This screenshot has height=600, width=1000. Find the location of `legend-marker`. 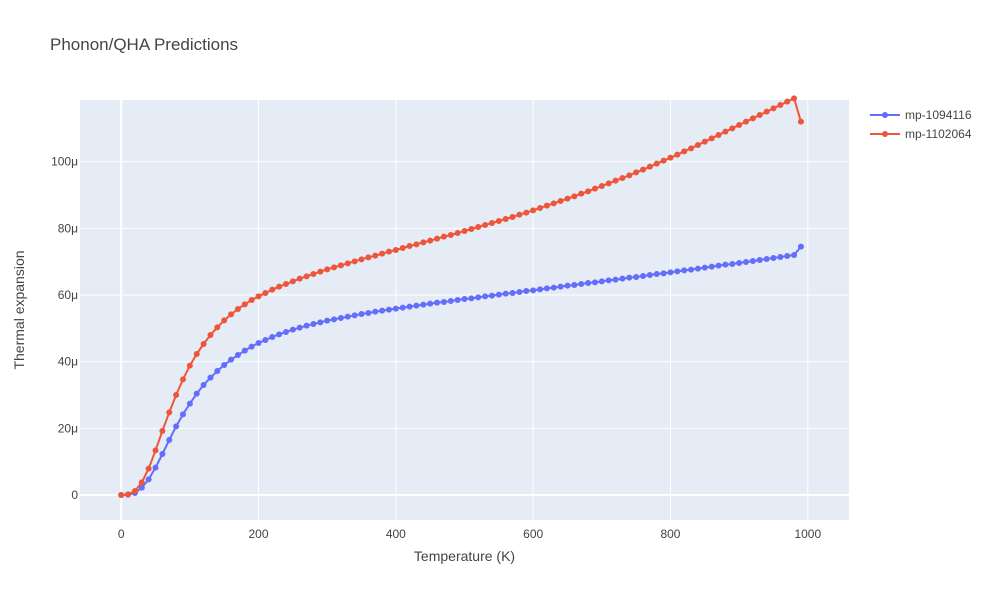

legend-marker is located at coordinates (885, 115).